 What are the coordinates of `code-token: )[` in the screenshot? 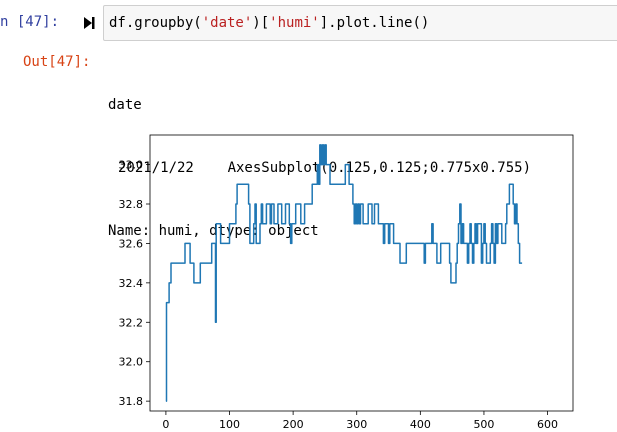 It's located at (261, 23).